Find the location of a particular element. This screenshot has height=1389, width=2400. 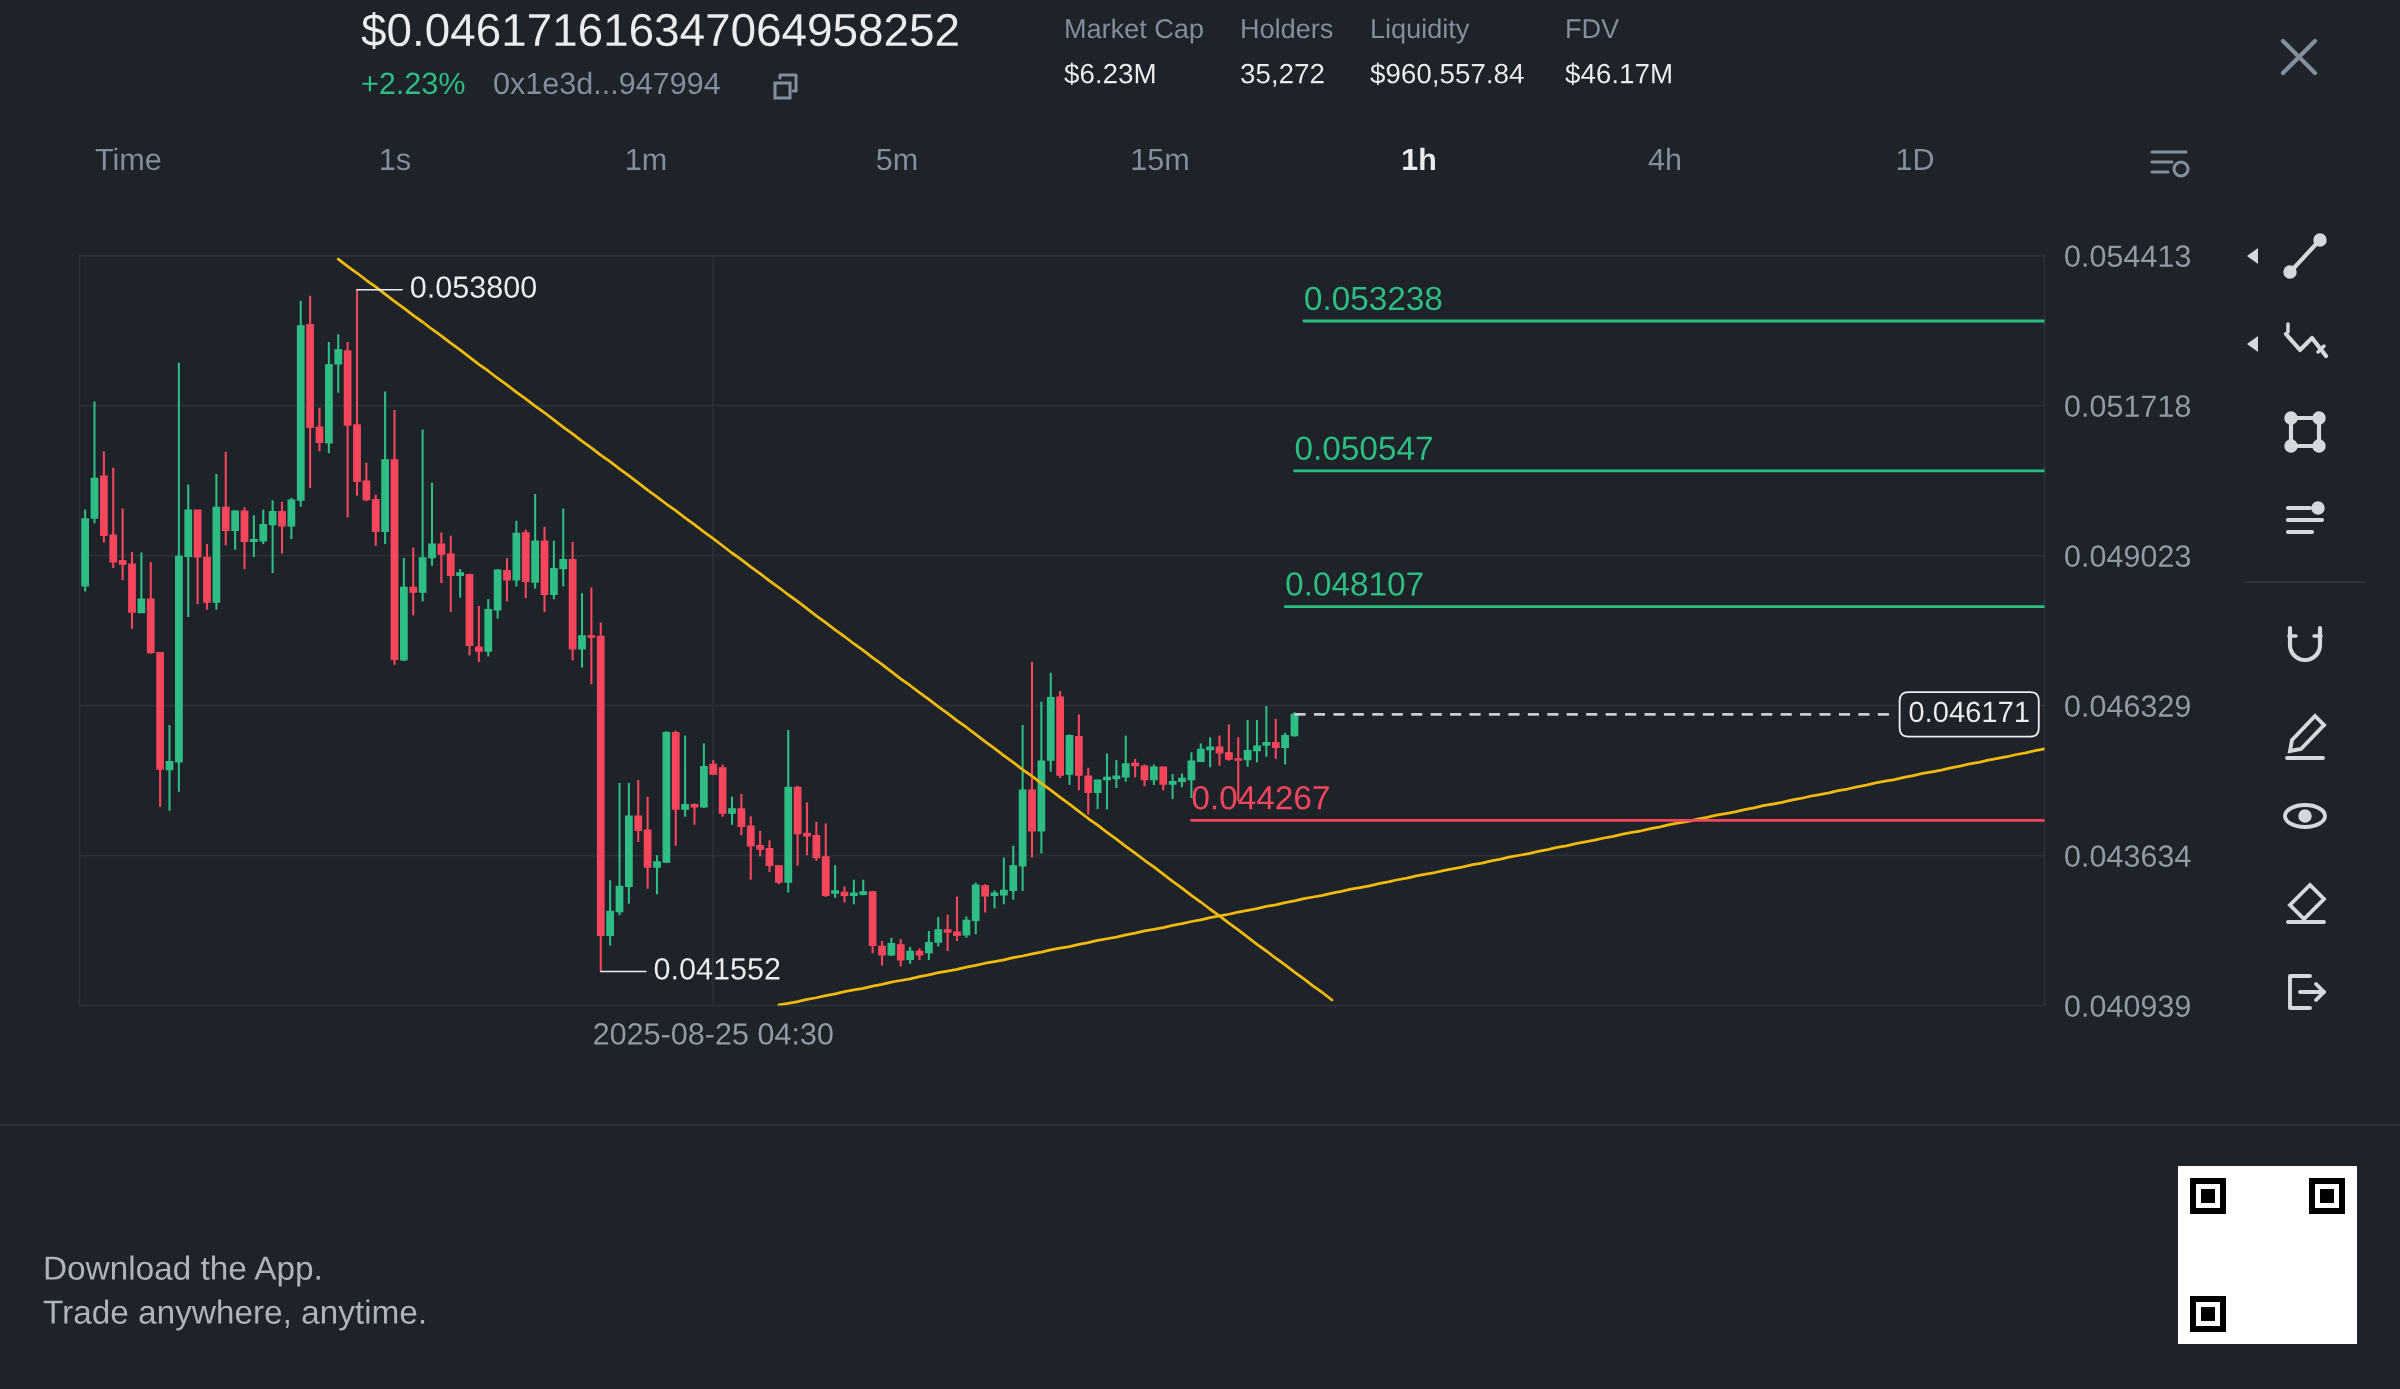

text: Market Cap is located at coordinates (1134, 31).